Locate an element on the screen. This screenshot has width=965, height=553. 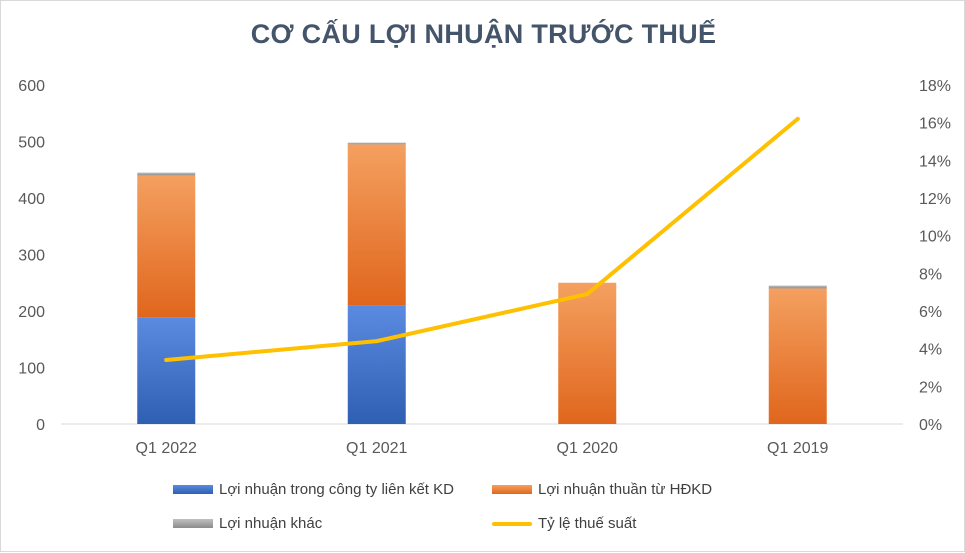
y-right-tick-label: 18% is located at coordinates (935, 86).